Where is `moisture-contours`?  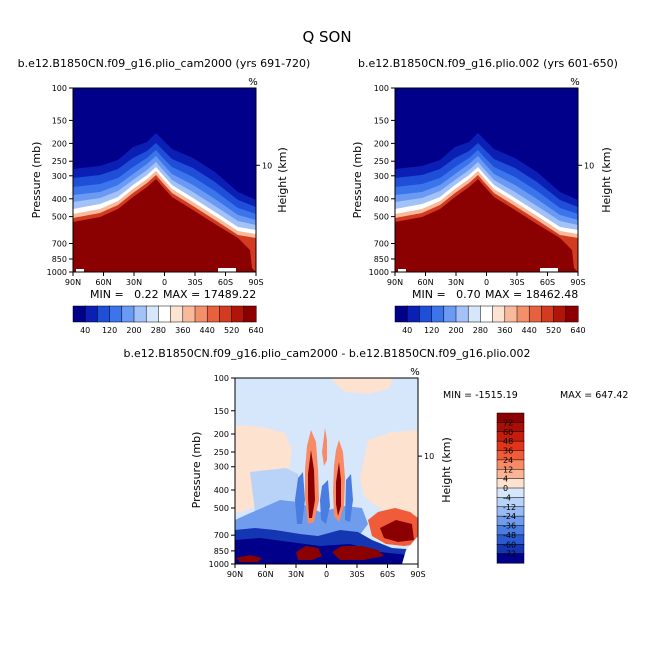 moisture-contours is located at coordinates (486, 202).